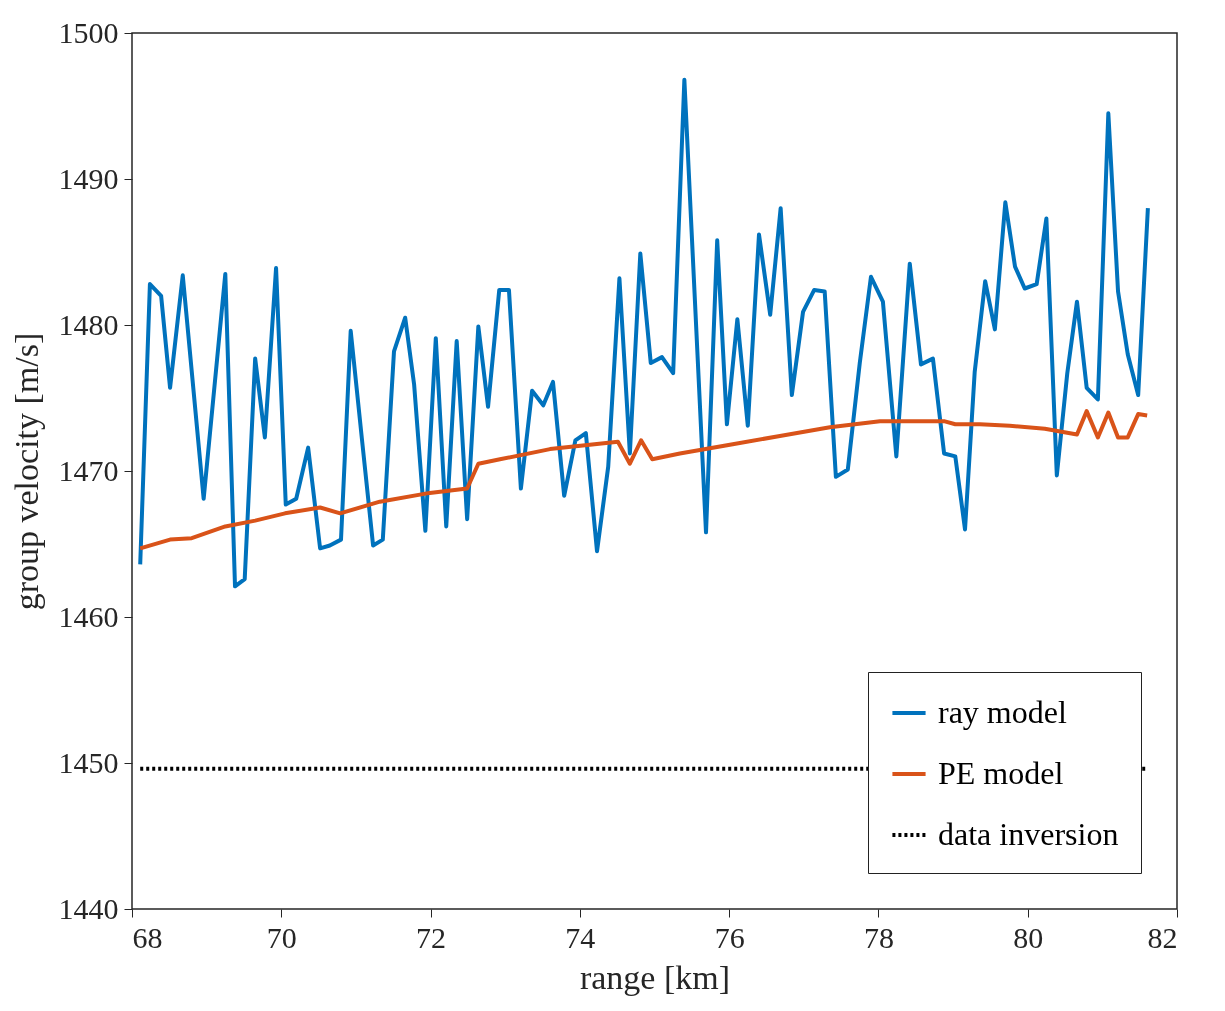 This screenshot has height=1011, width=1225. I want to click on legend-label: data inversion, so click(1028, 834).